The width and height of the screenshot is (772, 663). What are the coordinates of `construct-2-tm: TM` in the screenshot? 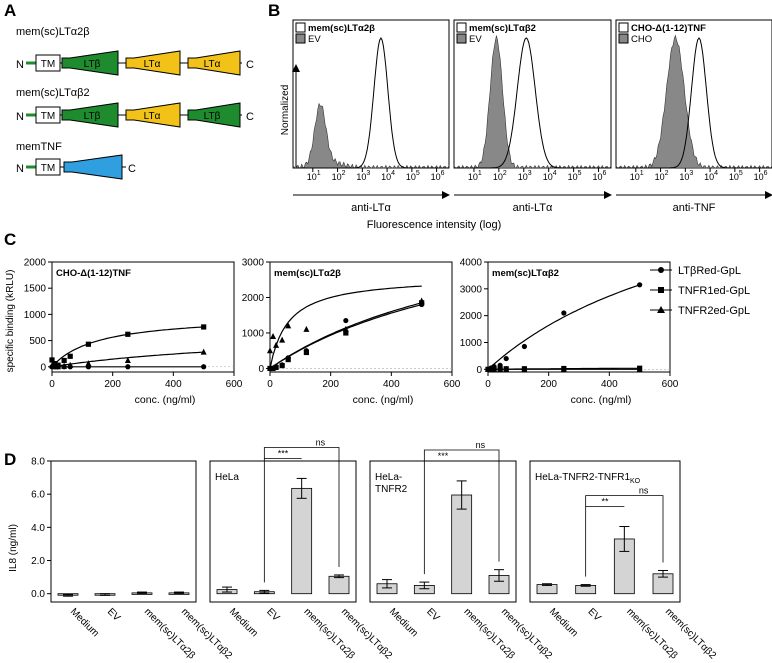 It's located at (48, 116).